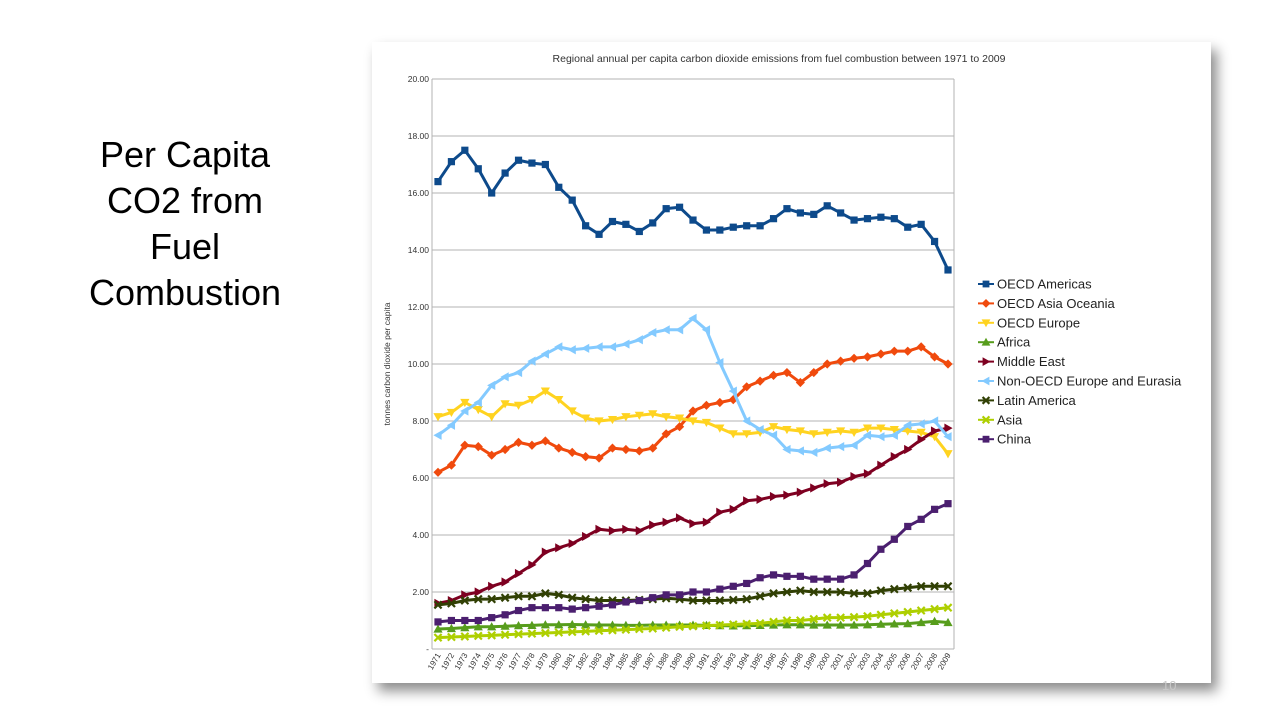 The width and height of the screenshot is (1280, 720). What do you see at coordinates (420, 421) in the screenshot?
I see `y-tick-label: 8.00` at bounding box center [420, 421].